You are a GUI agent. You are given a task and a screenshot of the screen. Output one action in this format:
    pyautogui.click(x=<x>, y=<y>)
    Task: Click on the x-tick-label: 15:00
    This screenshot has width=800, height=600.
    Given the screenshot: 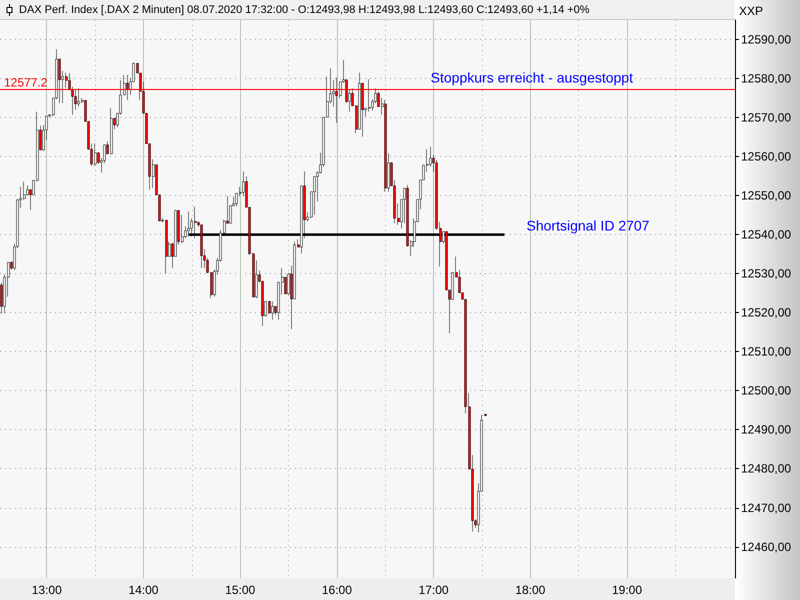 What is the action you would take?
    pyautogui.click(x=240, y=590)
    